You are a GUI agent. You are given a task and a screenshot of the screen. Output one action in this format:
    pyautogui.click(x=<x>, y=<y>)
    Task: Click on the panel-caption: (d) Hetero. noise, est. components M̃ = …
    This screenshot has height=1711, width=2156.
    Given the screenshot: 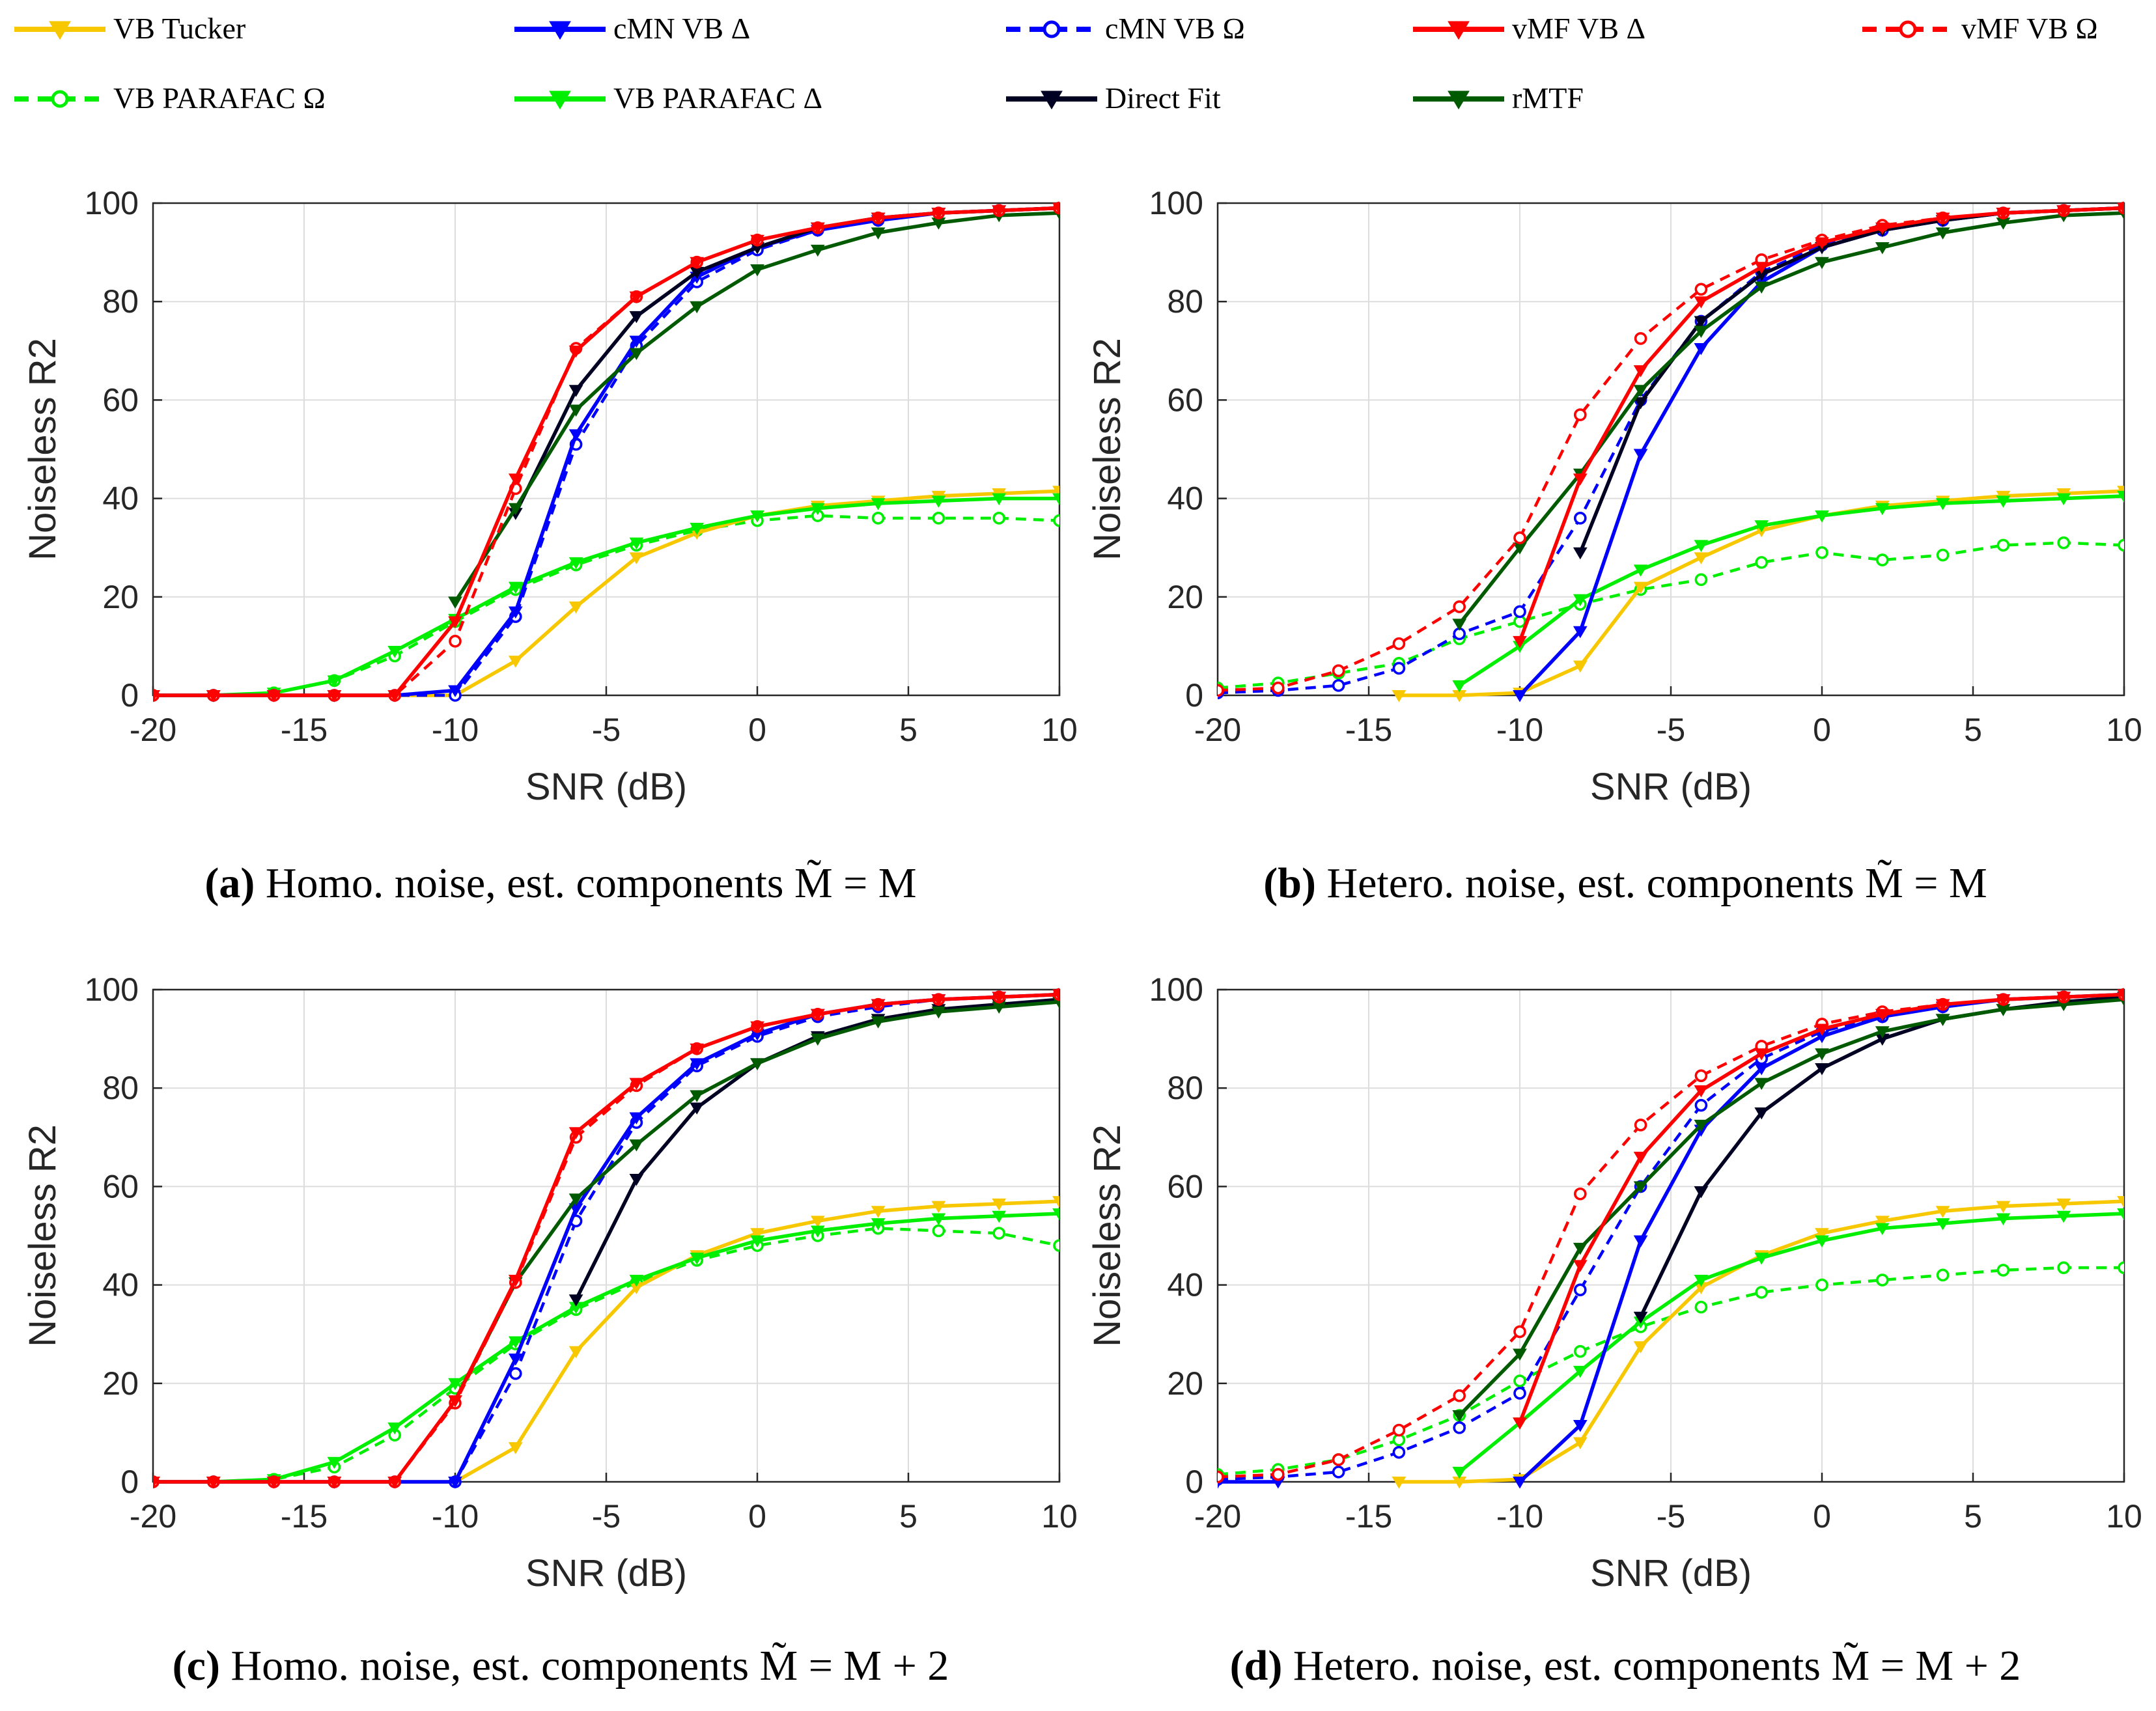 What is the action you would take?
    pyautogui.click(x=1626, y=1666)
    